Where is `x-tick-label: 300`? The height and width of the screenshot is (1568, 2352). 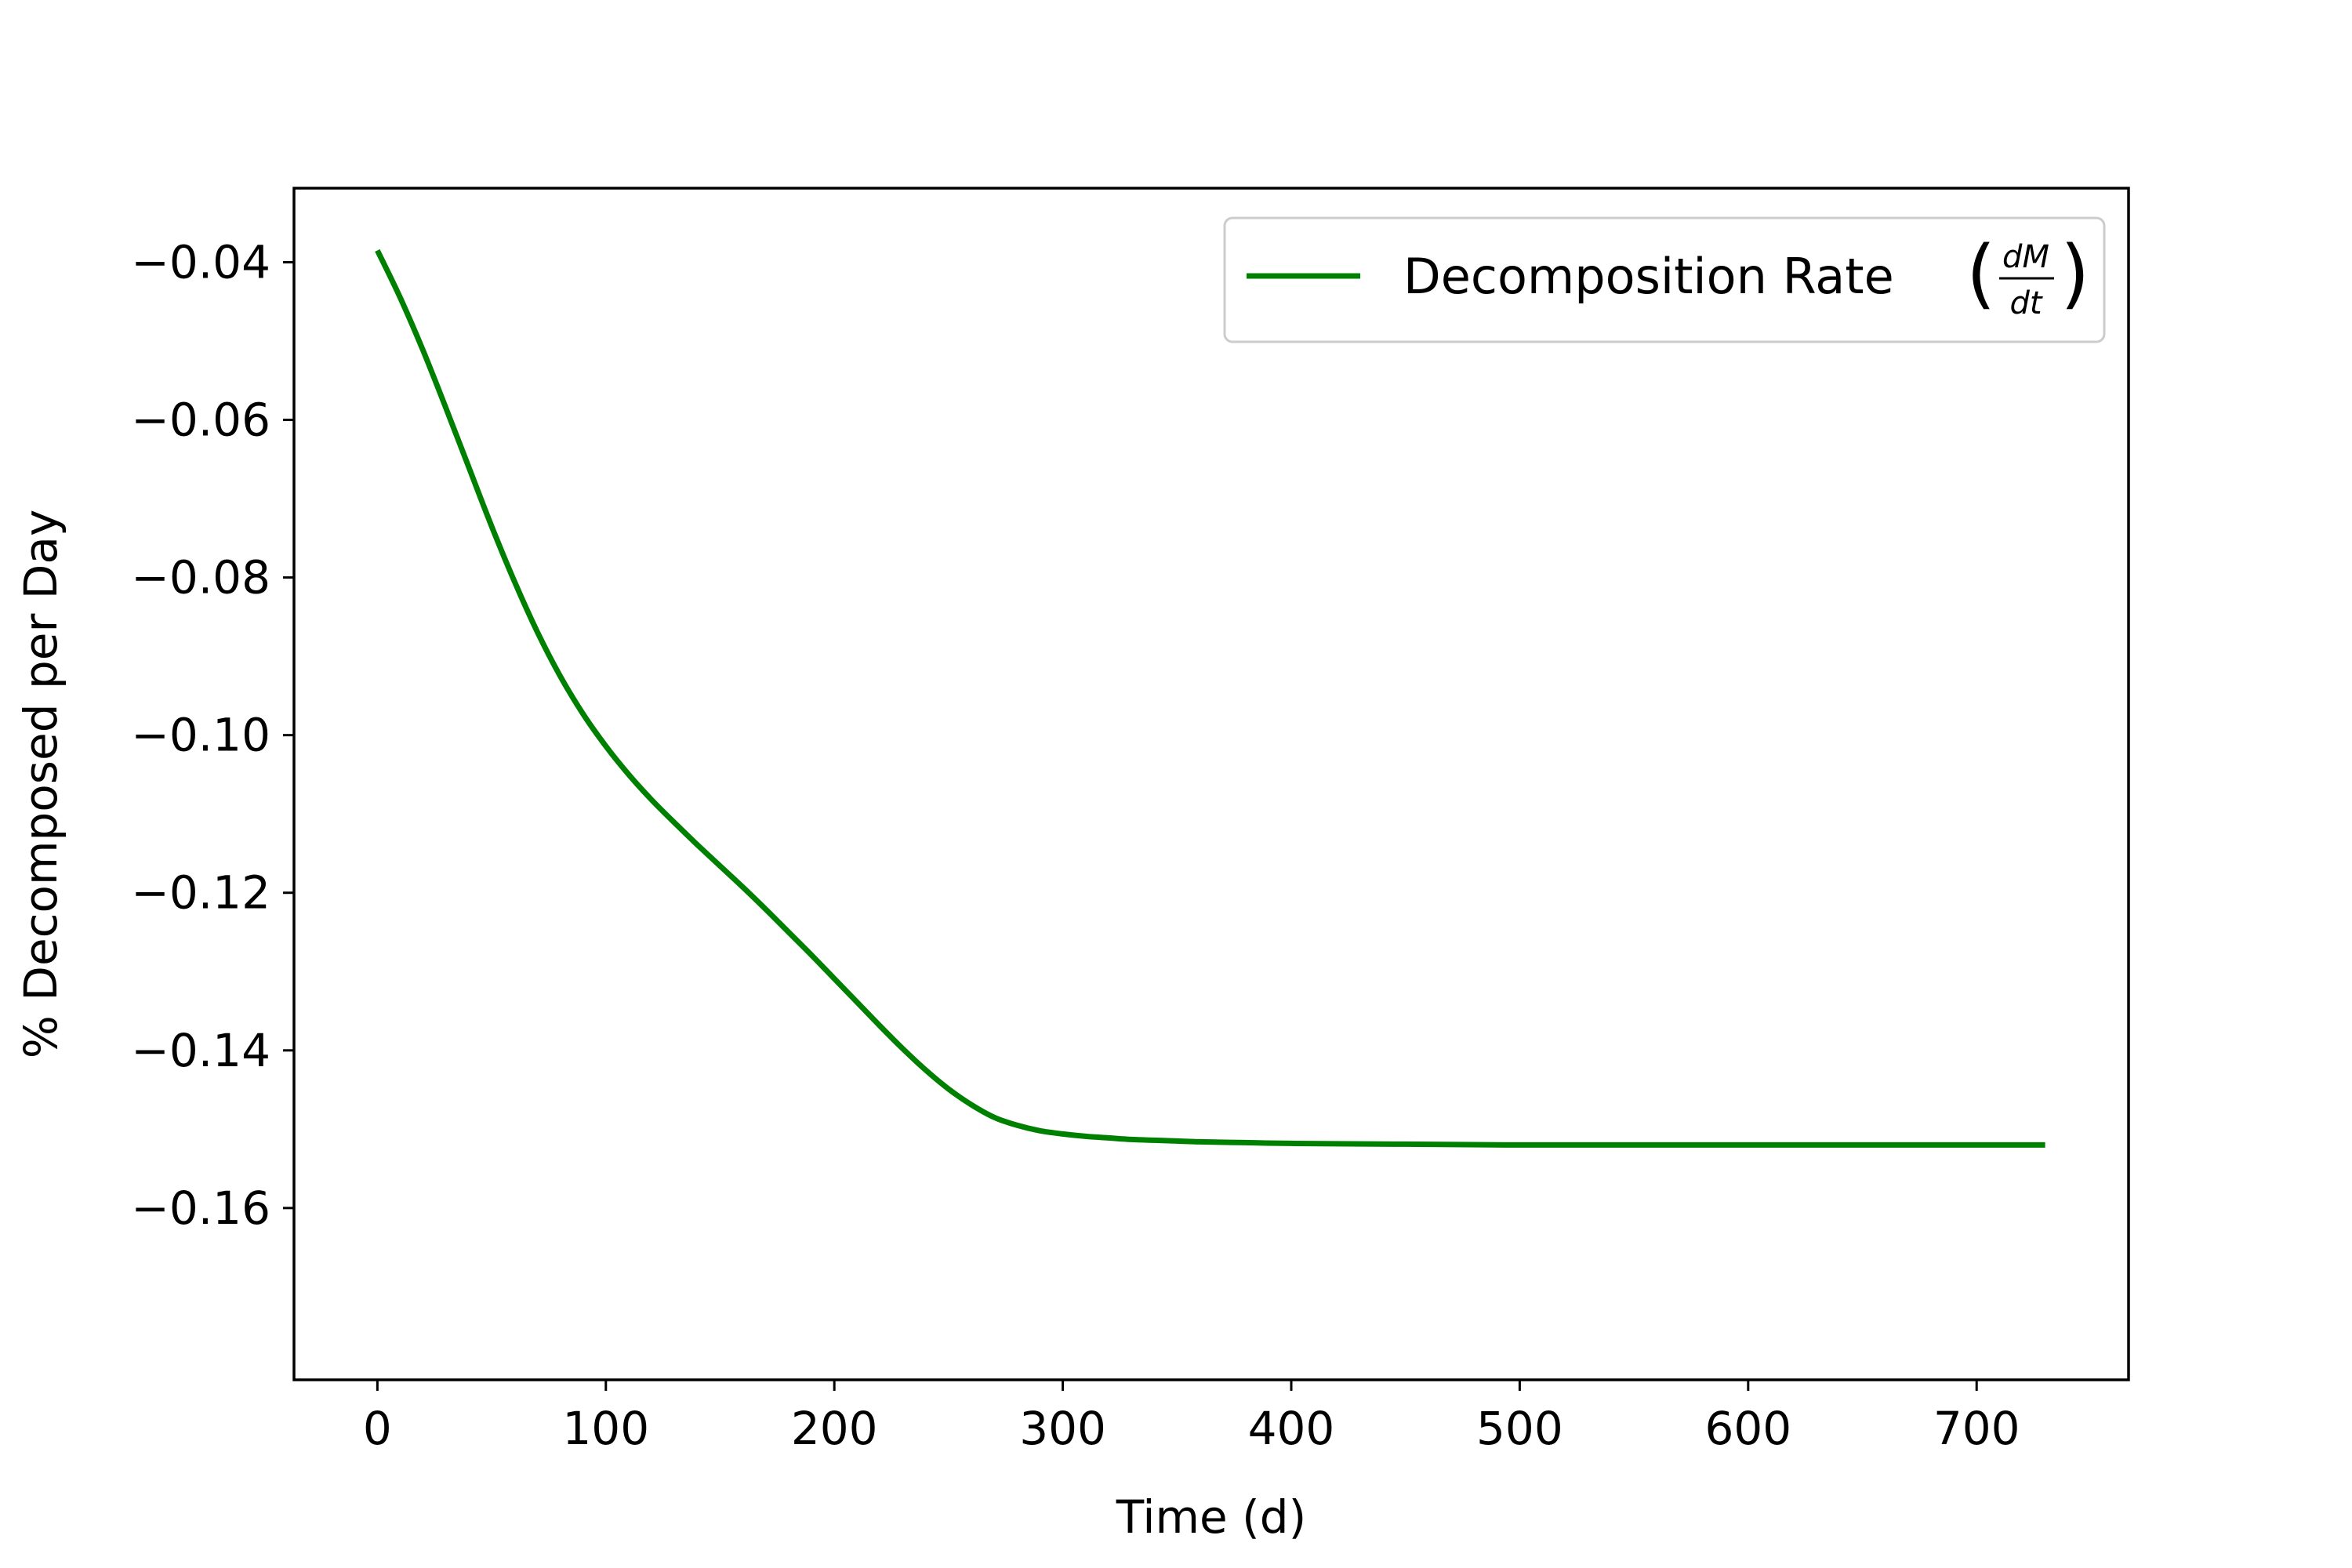
x-tick-label: 300 is located at coordinates (1062, 1428).